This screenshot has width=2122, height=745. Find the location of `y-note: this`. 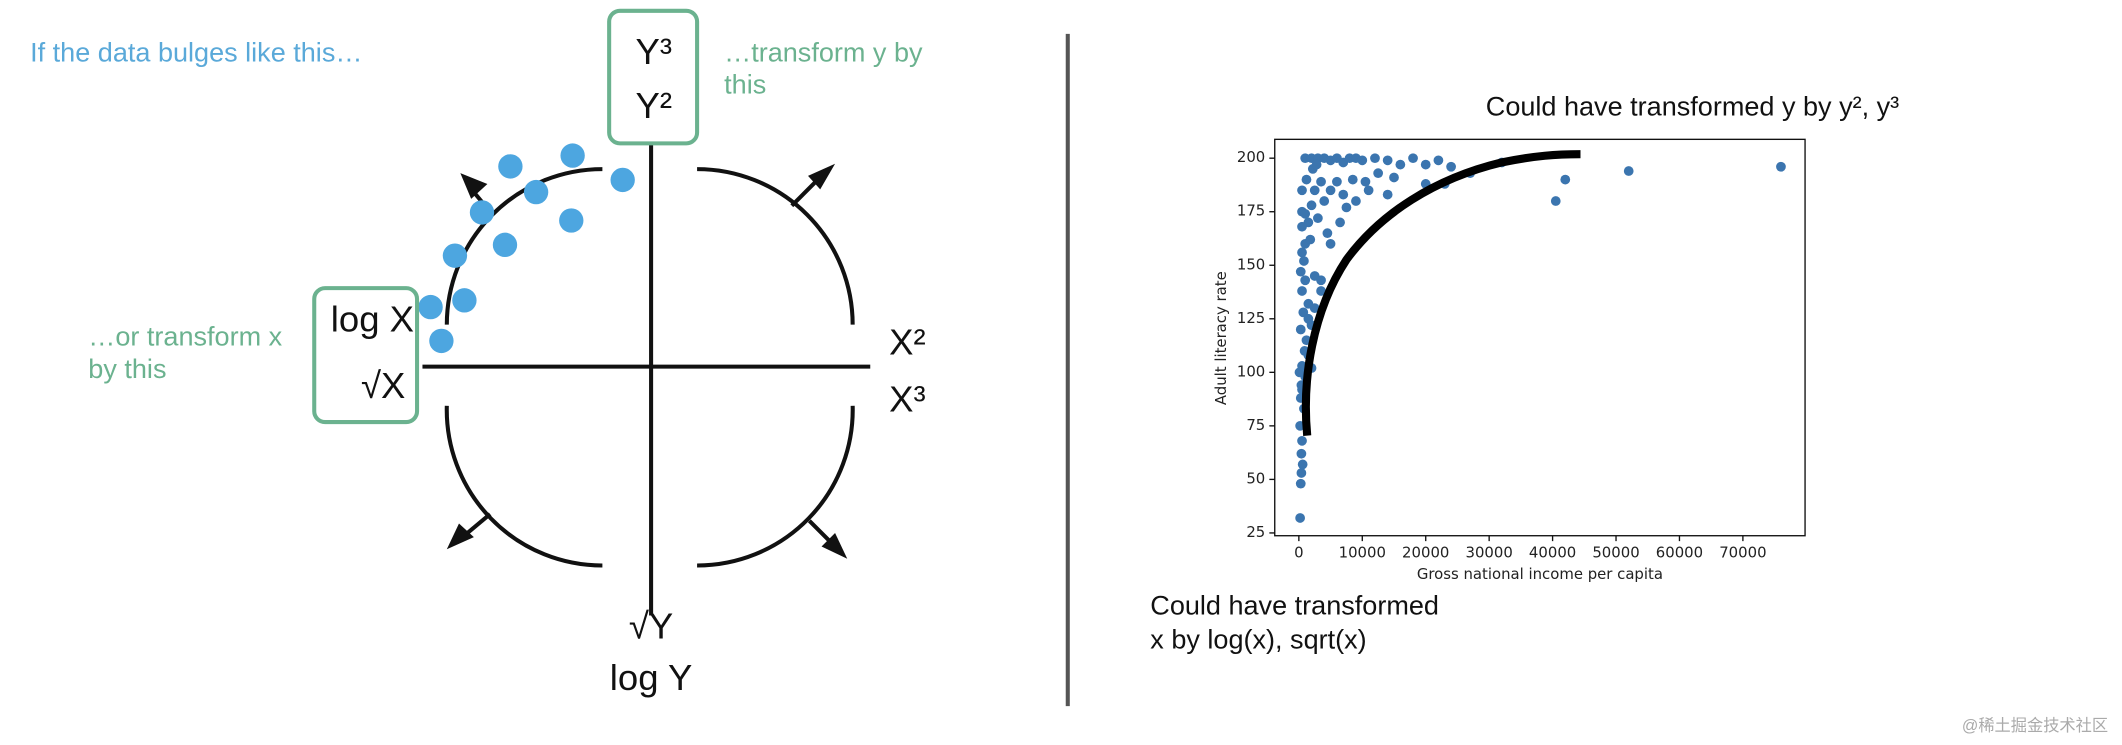

y-note: this is located at coordinates (745, 85).